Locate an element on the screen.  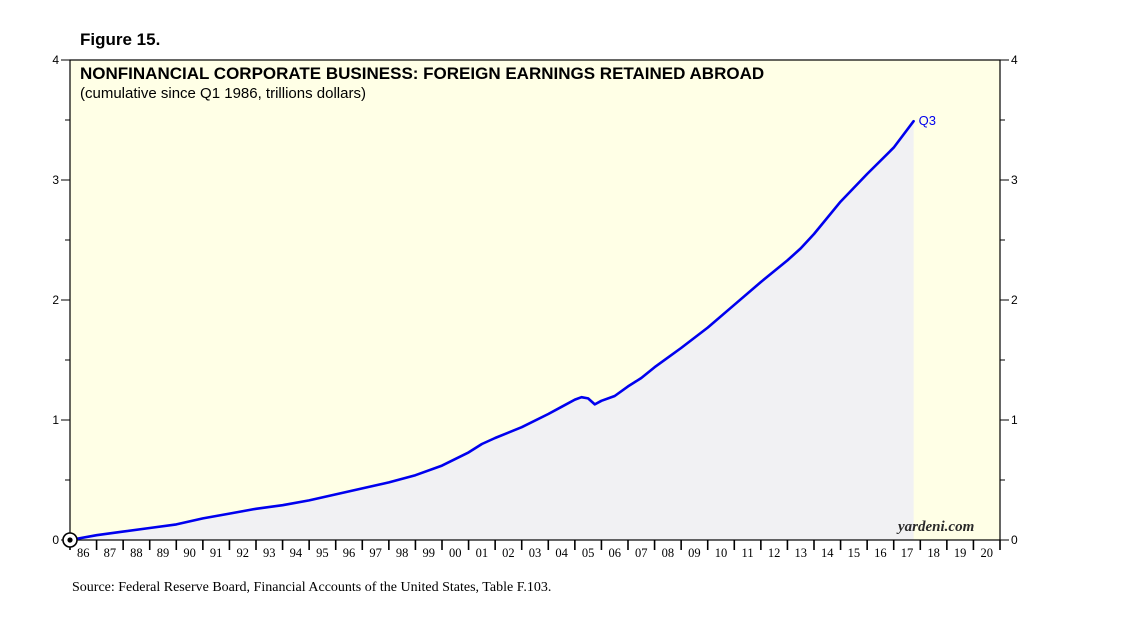
x-tick-label: 14 is located at coordinates (827, 553).